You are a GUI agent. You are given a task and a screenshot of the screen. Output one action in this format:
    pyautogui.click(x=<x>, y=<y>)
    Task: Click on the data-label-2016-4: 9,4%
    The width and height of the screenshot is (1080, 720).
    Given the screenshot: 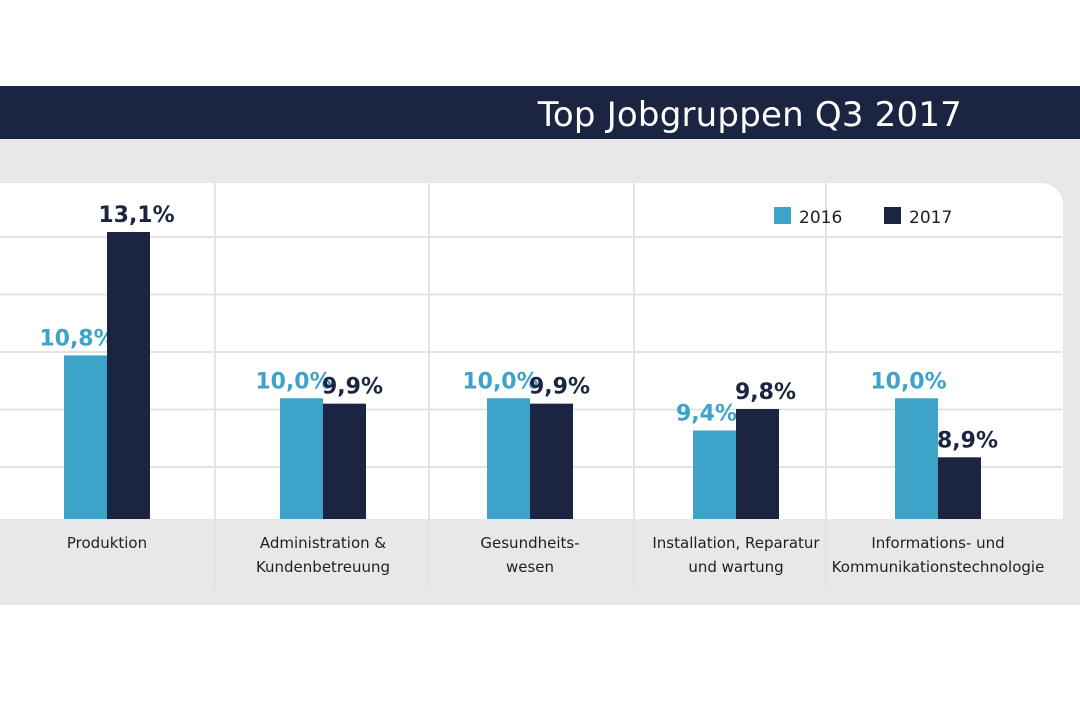 What is the action you would take?
    pyautogui.click(x=706, y=413)
    